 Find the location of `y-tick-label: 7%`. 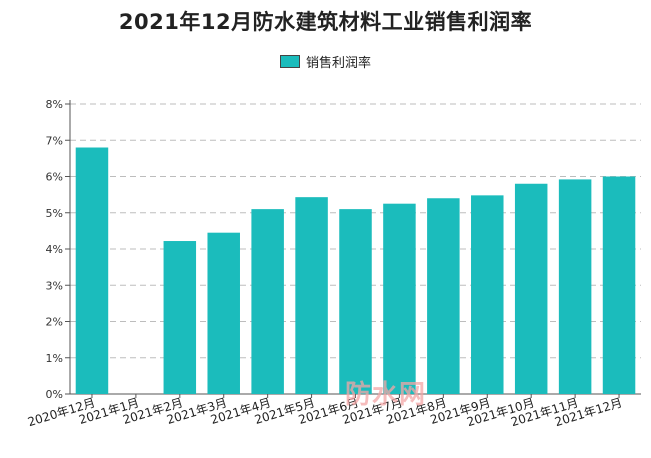

y-tick-label: 7% is located at coordinates (54, 140).